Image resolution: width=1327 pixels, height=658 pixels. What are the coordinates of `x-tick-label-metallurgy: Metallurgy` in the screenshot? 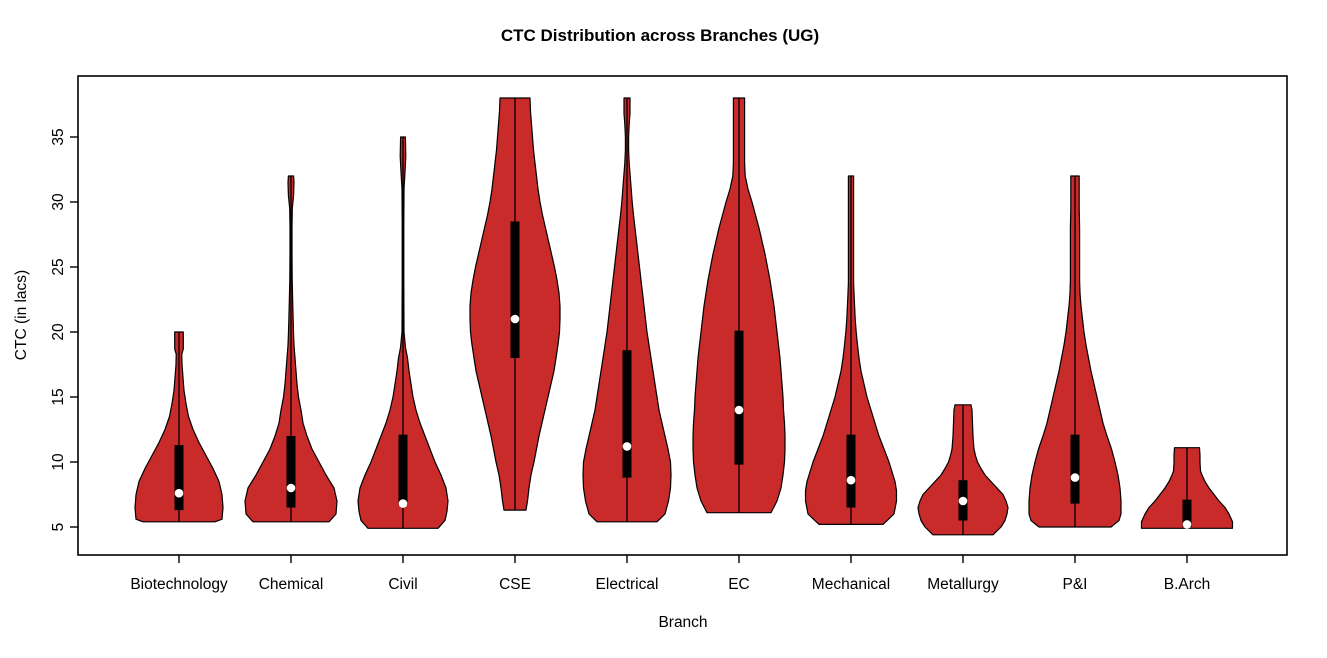 It's located at (963, 584).